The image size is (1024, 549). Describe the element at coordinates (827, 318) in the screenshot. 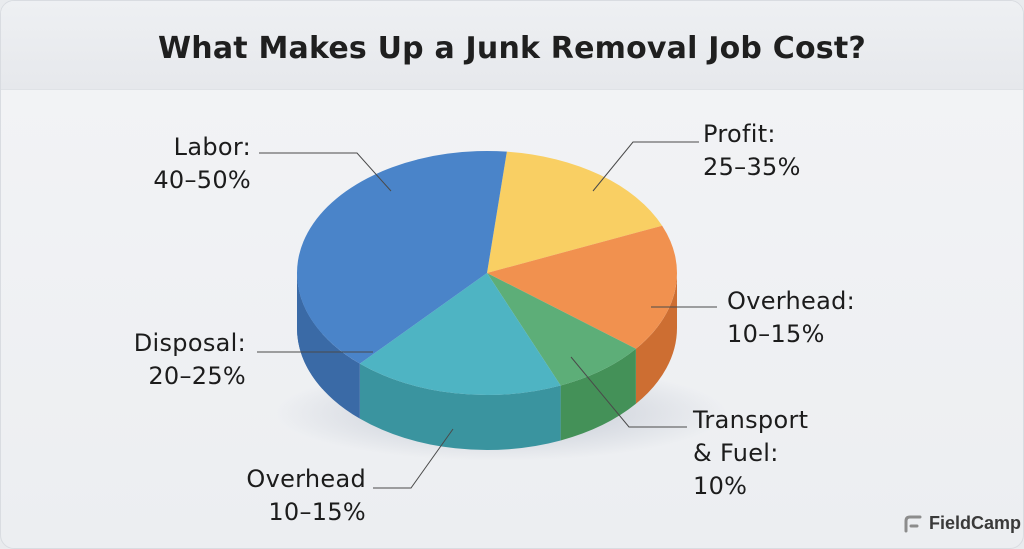

I see `label-overhead-right: Overhead: 10–15%` at that location.